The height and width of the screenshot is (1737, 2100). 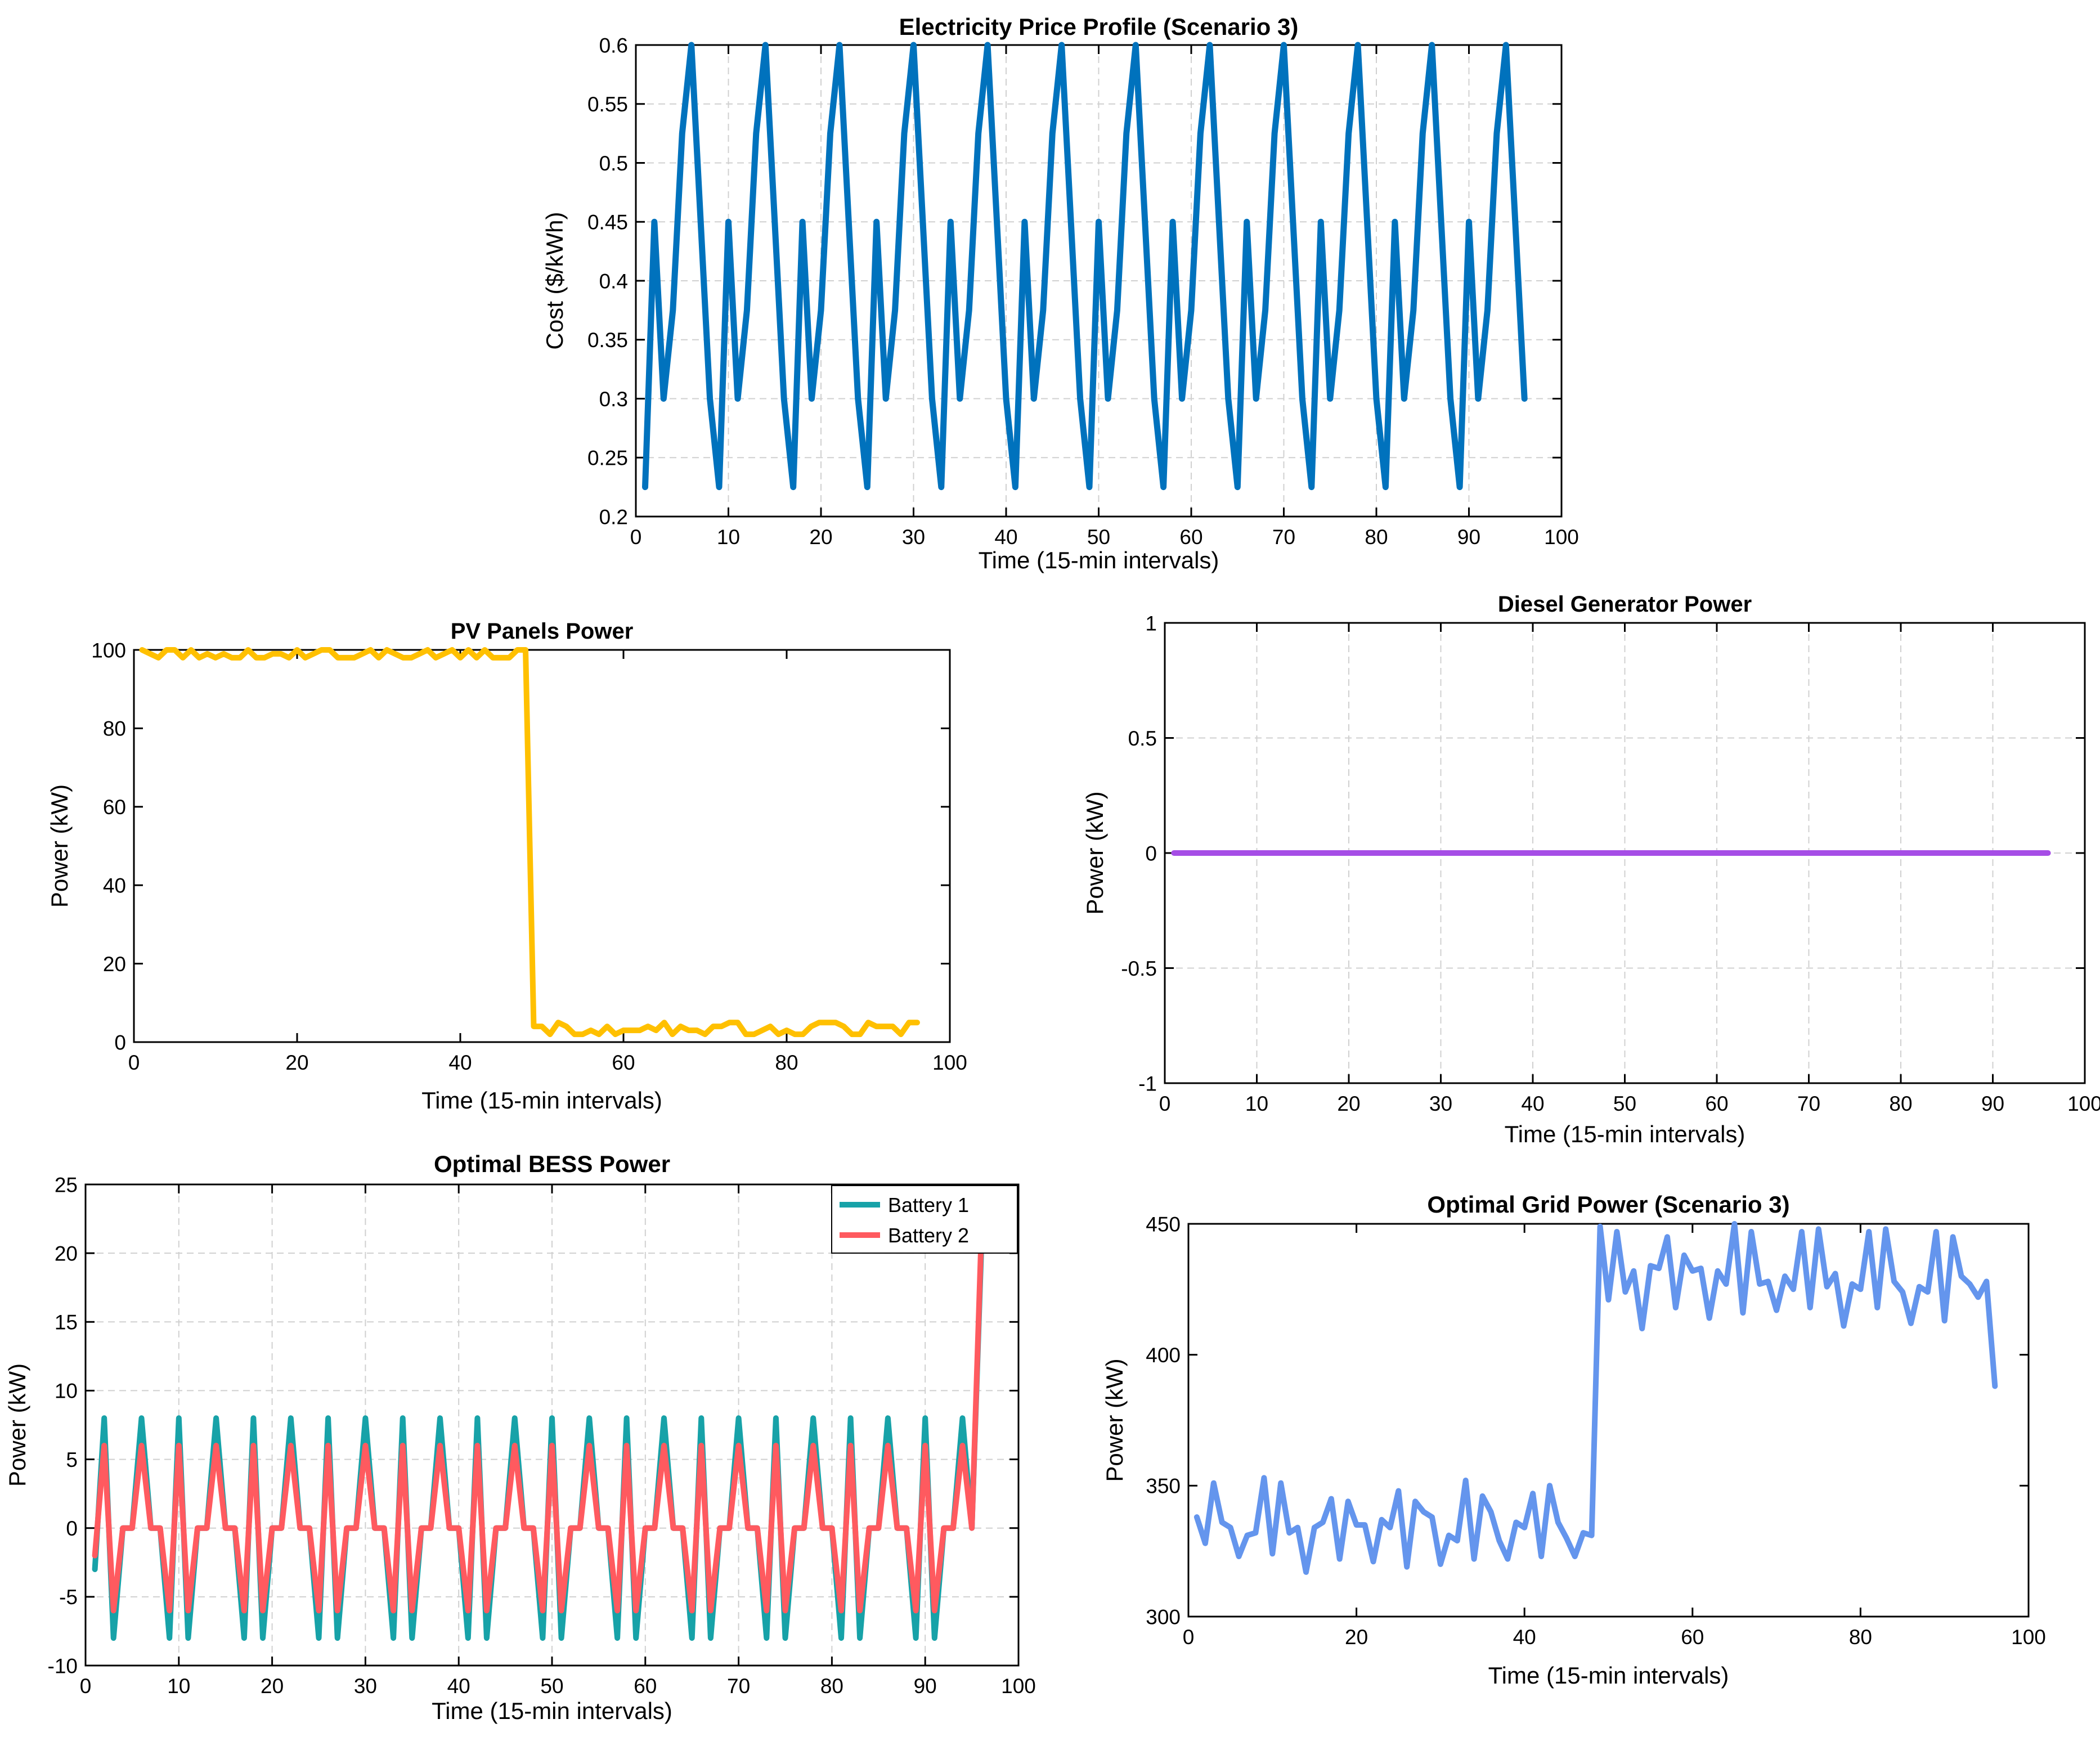 What do you see at coordinates (636, 537) in the screenshot?
I see `price-xtick-label-0: 0` at bounding box center [636, 537].